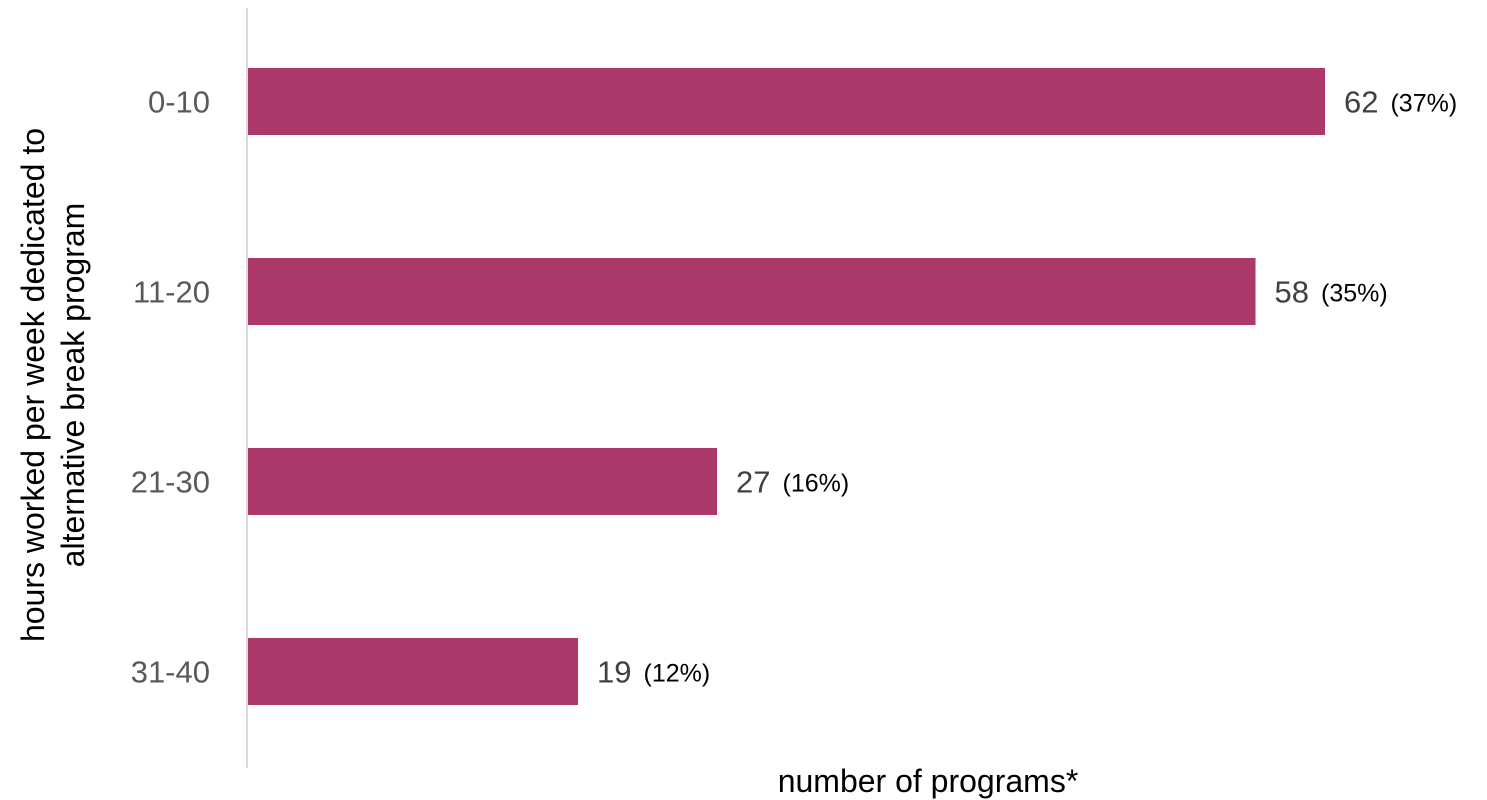 The image size is (1487, 800). Describe the element at coordinates (170, 387) in the screenshot. I see `category-labels: 0-10 11-20 21-30 31-40` at that location.